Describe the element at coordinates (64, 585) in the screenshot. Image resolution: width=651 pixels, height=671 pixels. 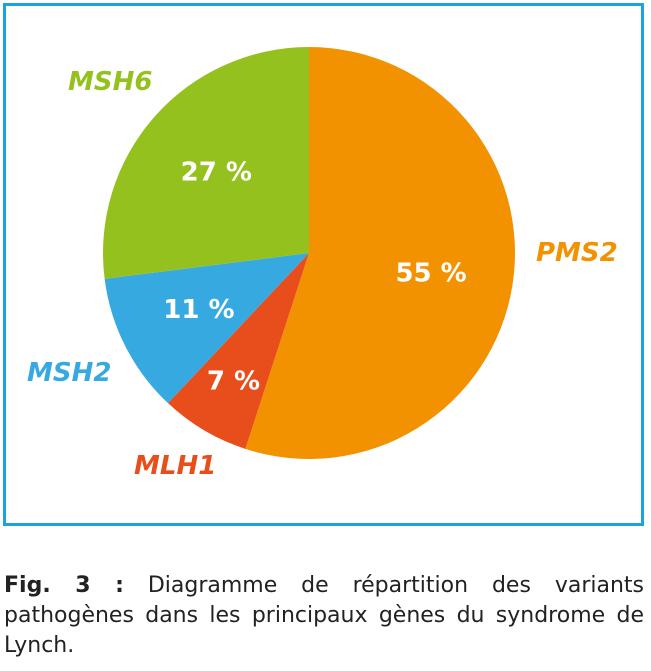
I see `caption-label: Fig. 3 :` at that location.